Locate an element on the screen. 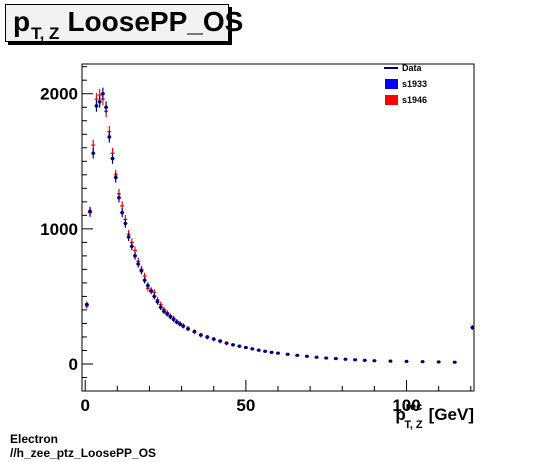 This screenshot has height=462, width=546. caption: Electron //h_zee_ptz_LoosePP_OS is located at coordinates (83, 446).